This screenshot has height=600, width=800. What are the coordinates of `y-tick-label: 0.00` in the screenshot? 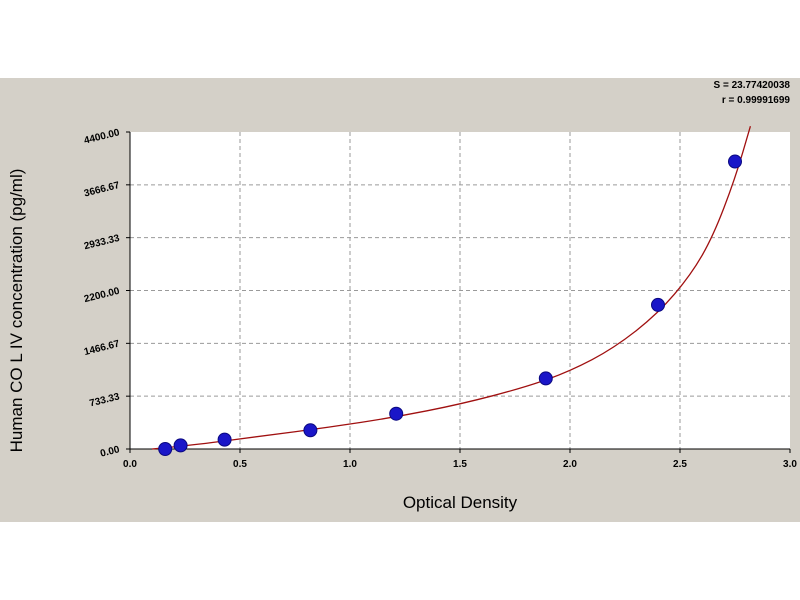 It's located at (110, 451).